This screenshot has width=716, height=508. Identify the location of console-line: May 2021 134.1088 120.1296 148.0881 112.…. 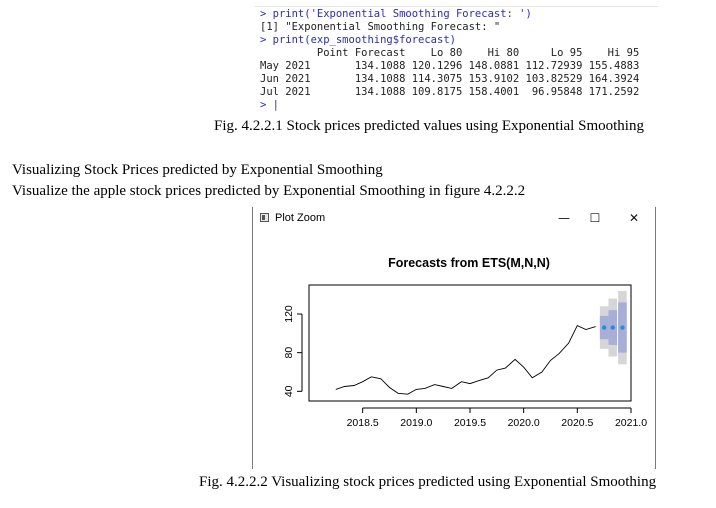
(450, 66).